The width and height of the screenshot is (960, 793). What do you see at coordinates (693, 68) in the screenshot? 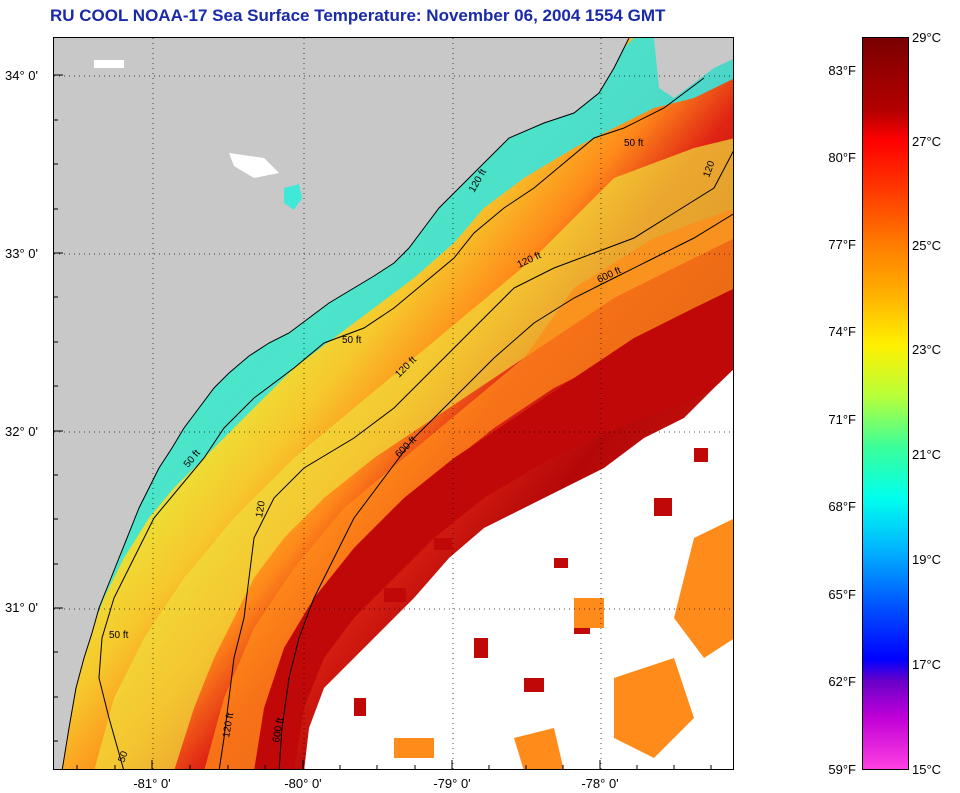
I see `land-cape` at bounding box center [693, 68].